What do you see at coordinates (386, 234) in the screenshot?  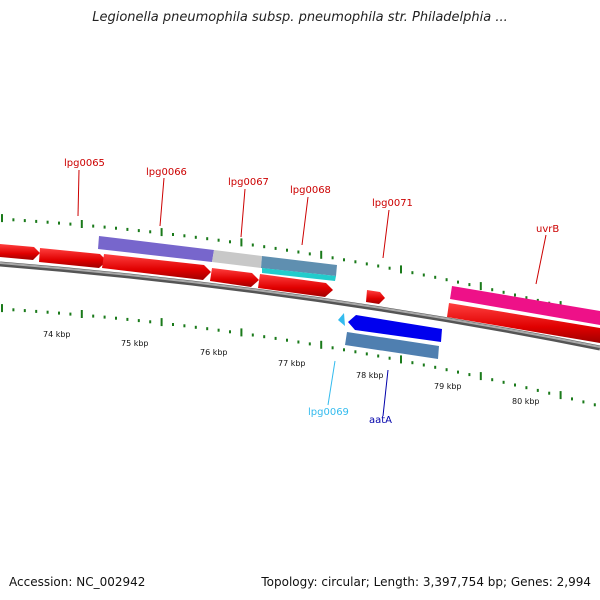 I see `leader-lpg0071` at bounding box center [386, 234].